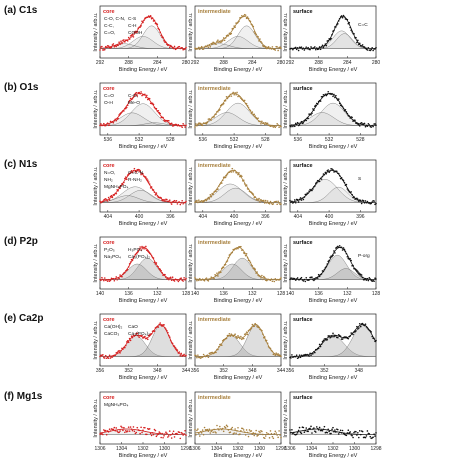 The image size is (474, 474). What do you see at coordinates (116, 405) in the screenshot?
I see `peak-annotation: MgNH₄PO₄` at bounding box center [116, 405].